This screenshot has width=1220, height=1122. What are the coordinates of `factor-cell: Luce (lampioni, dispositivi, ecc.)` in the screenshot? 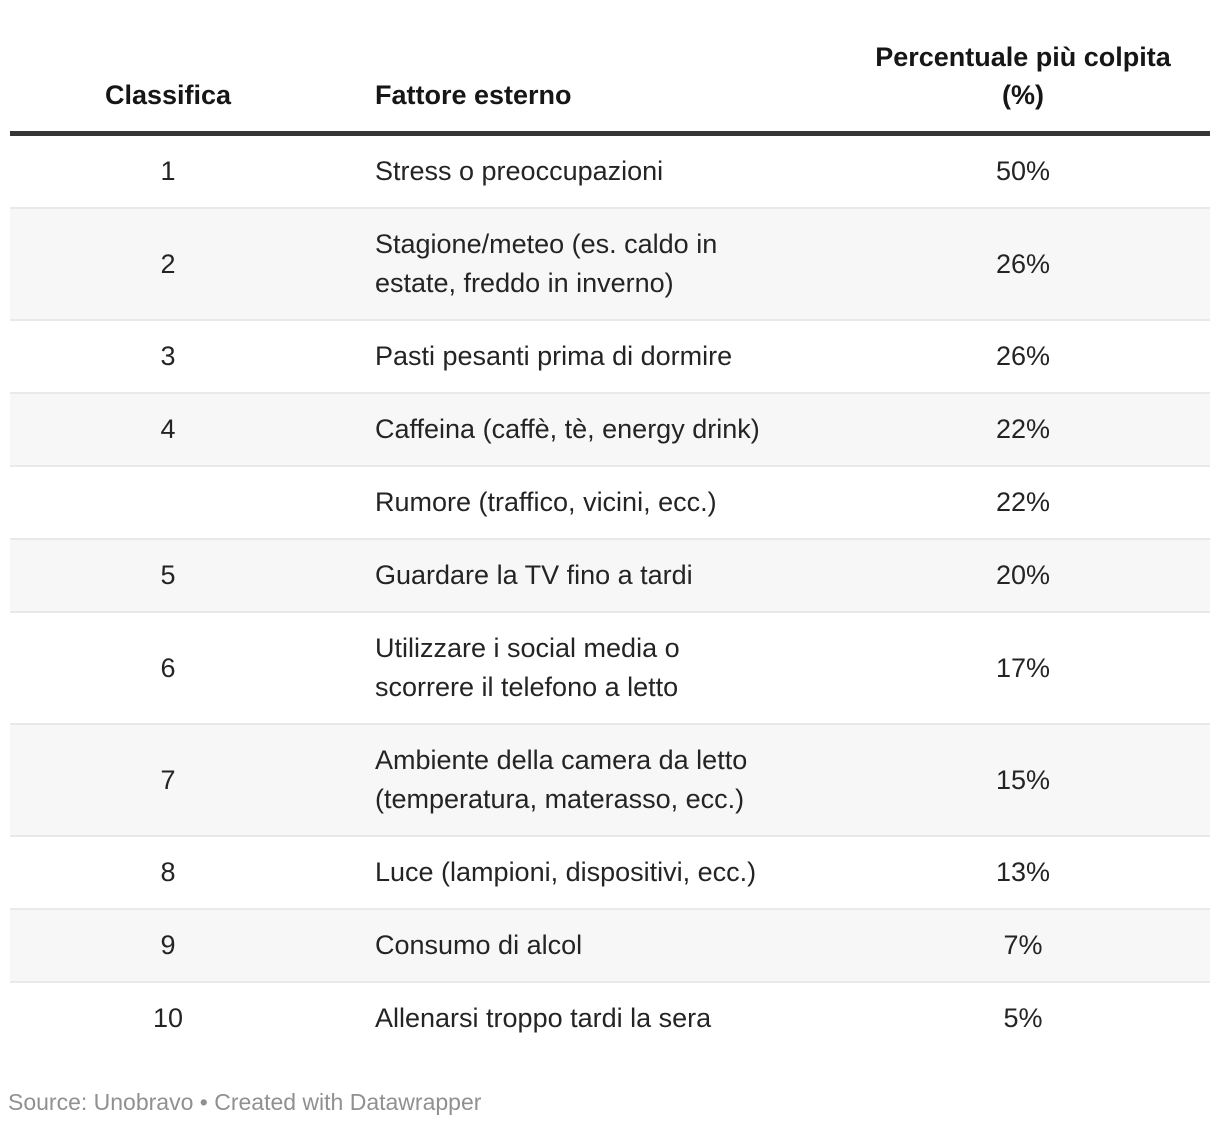 It's located at (566, 872).